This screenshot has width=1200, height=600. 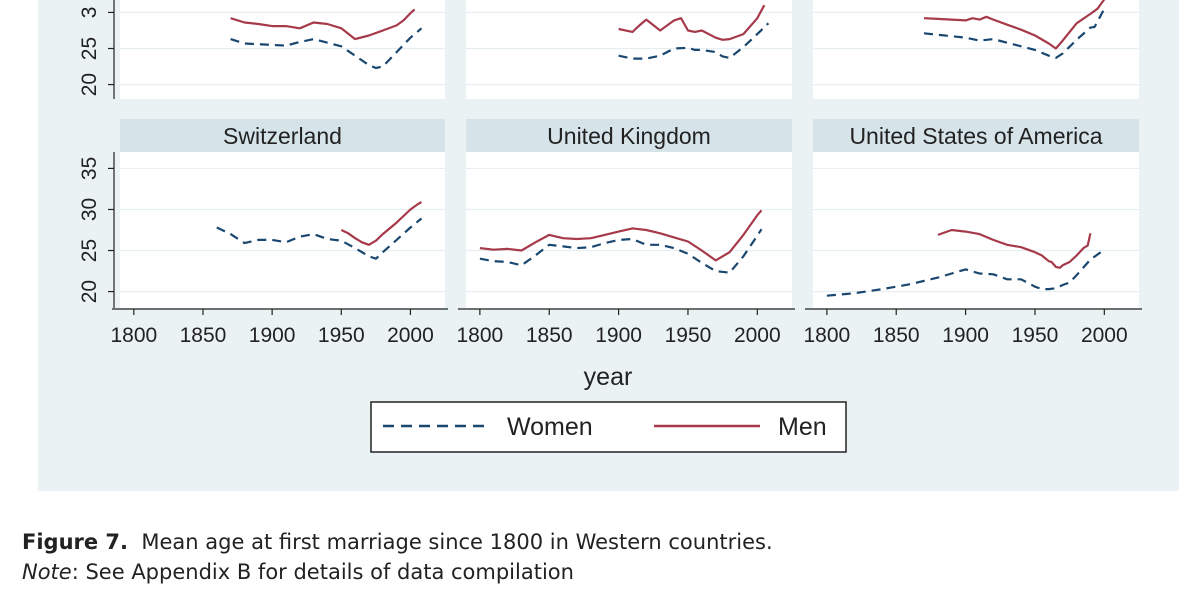 What do you see at coordinates (608, 377) in the screenshot?
I see `x-axis-title: year` at bounding box center [608, 377].